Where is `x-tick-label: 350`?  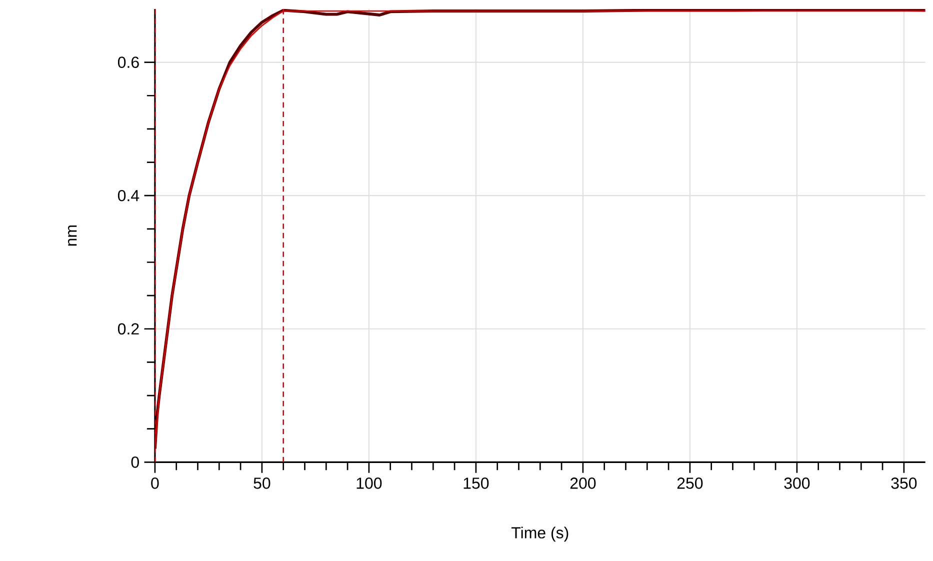 x-tick-label: 350 is located at coordinates (904, 483).